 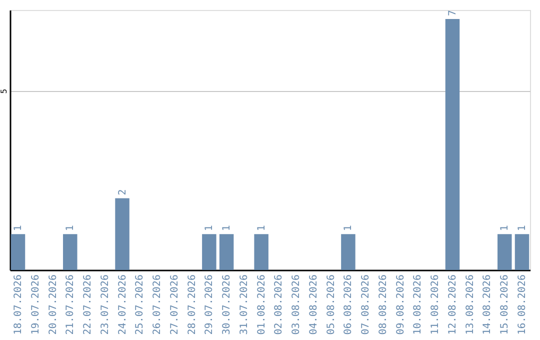 What do you see at coordinates (174, 304) in the screenshot?
I see `x-tick-label: 27.07.2026` at bounding box center [174, 304].